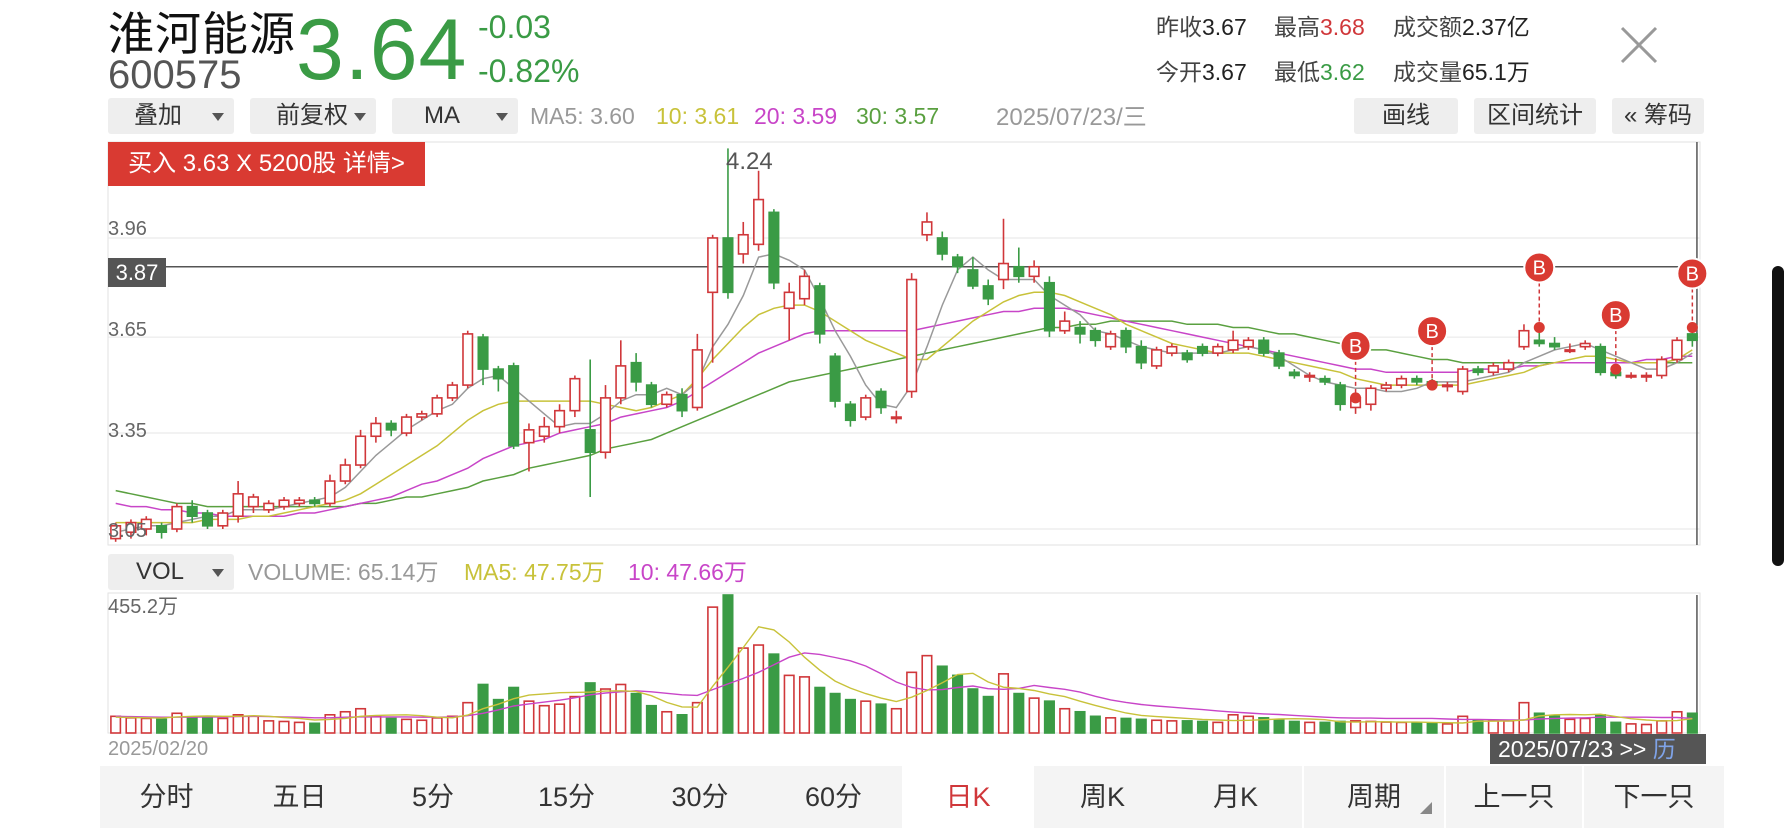 The height and width of the screenshot is (828, 1792). I want to click on tab-15min: 15分, so click(566, 797).